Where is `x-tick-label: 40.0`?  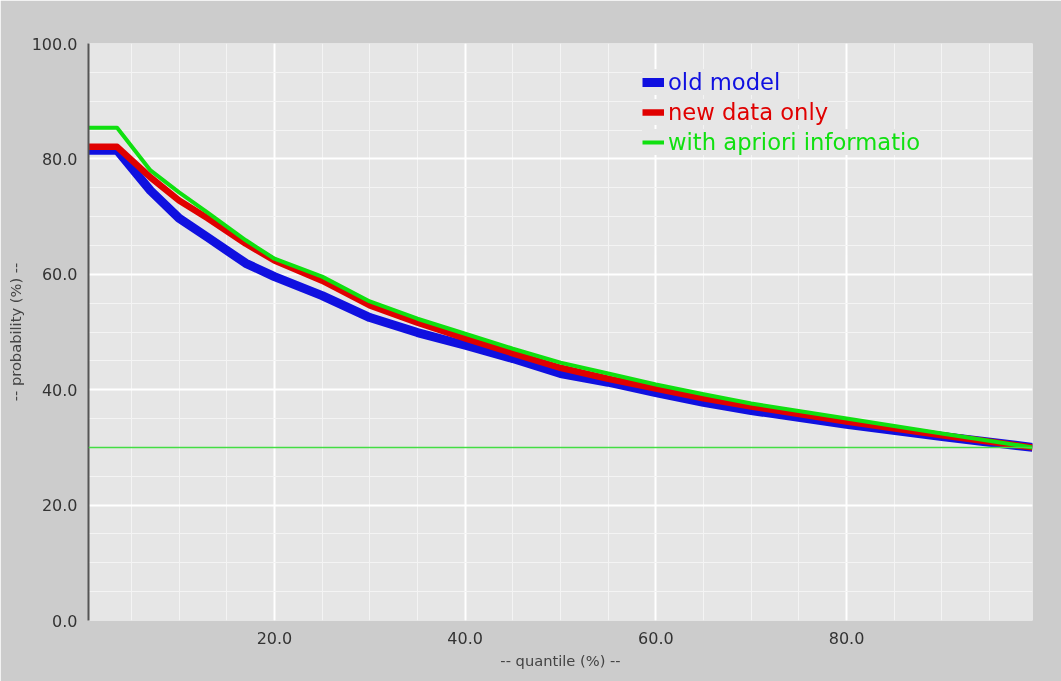 x-tick-label: 40.0 is located at coordinates (465, 638).